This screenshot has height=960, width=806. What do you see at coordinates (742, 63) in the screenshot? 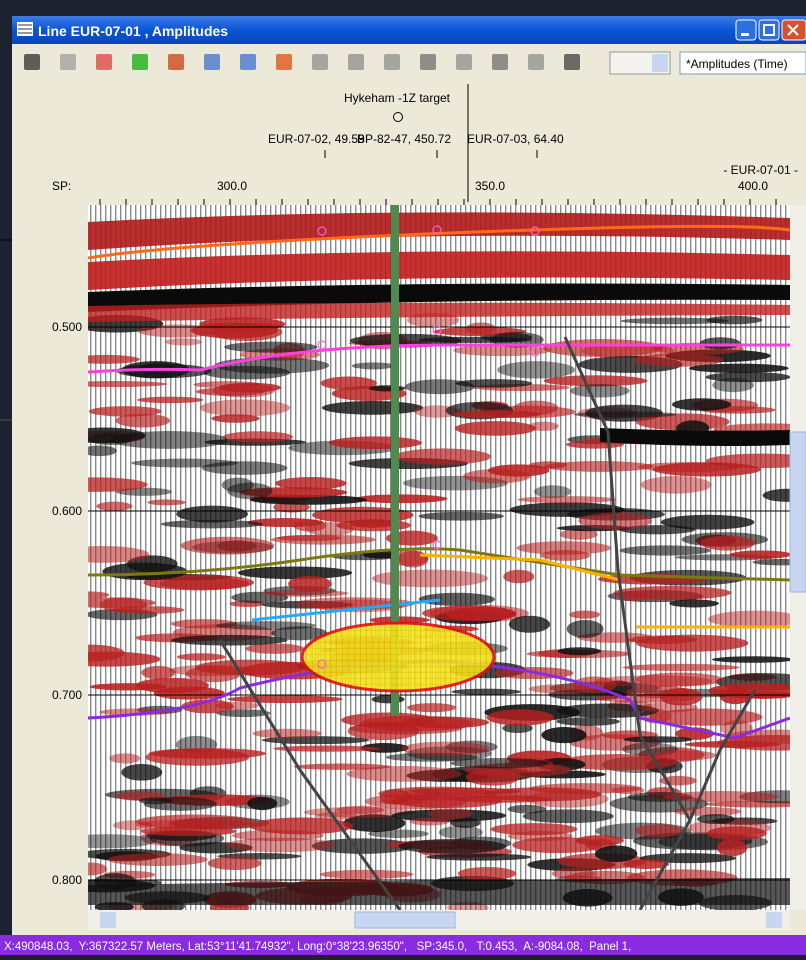
I see `display-select` at bounding box center [742, 63].